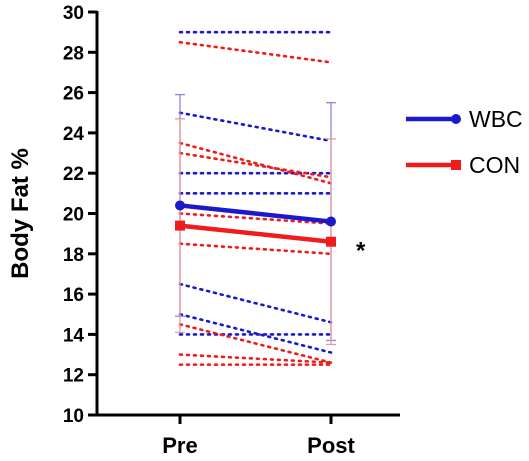 The height and width of the screenshot is (461, 529). I want to click on y-tick-label: 12, so click(73, 376).